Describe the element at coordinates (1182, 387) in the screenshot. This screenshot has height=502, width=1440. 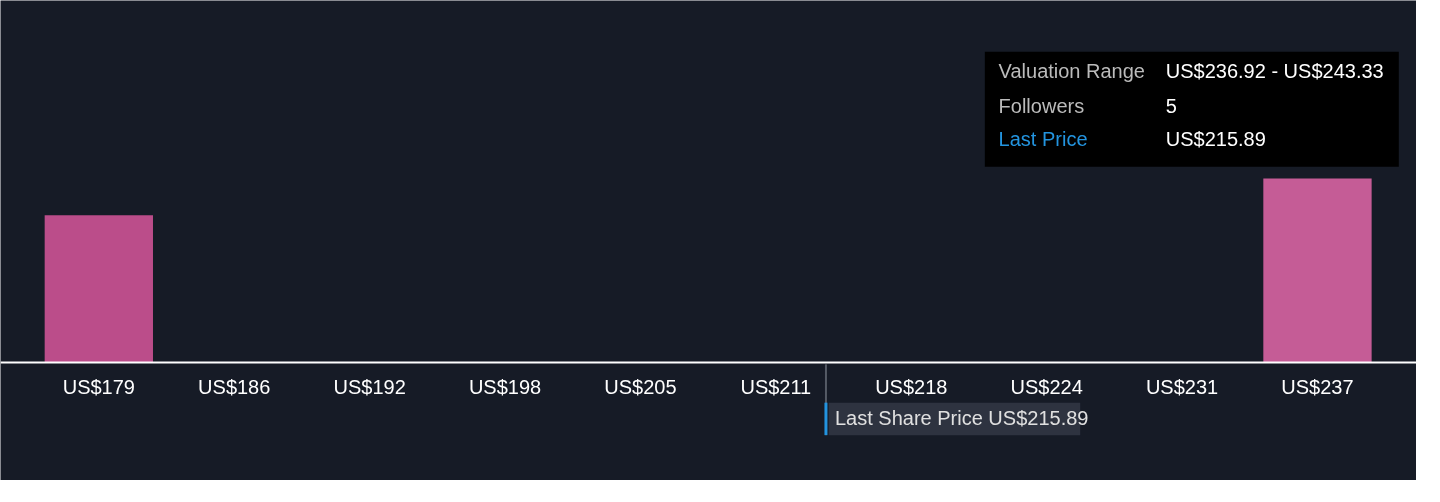
I see `x-tick-label: US$231` at that location.